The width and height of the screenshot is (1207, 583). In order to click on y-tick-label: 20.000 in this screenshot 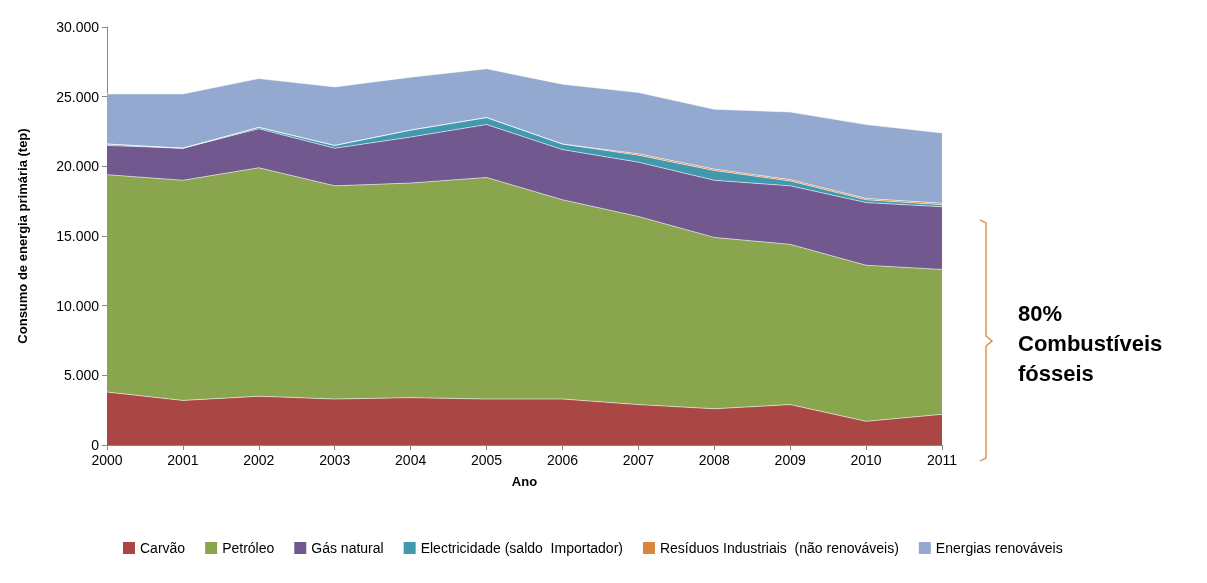, I will do `click(78, 166)`.